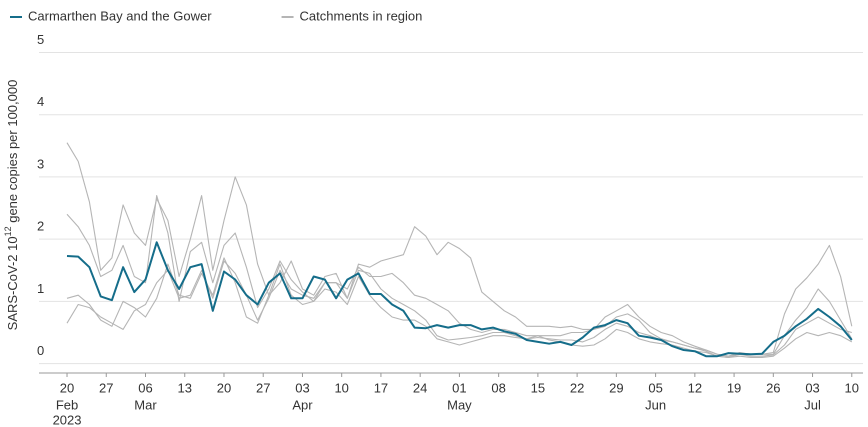 Image resolution: width=868 pixels, height=427 pixels. What do you see at coordinates (67, 404) in the screenshot?
I see `x-month-label: Feb` at bounding box center [67, 404].